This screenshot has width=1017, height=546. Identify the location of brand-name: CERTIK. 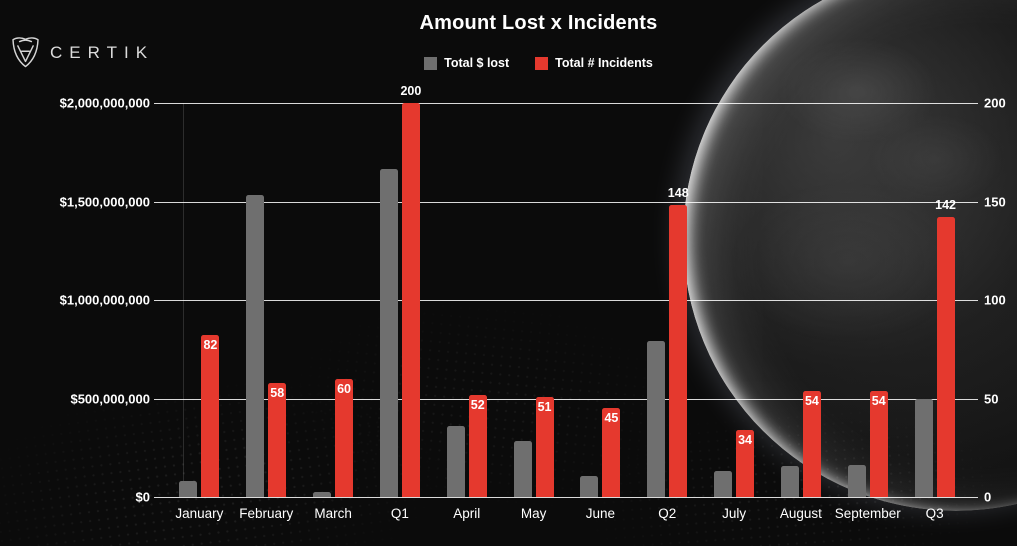
(102, 52).